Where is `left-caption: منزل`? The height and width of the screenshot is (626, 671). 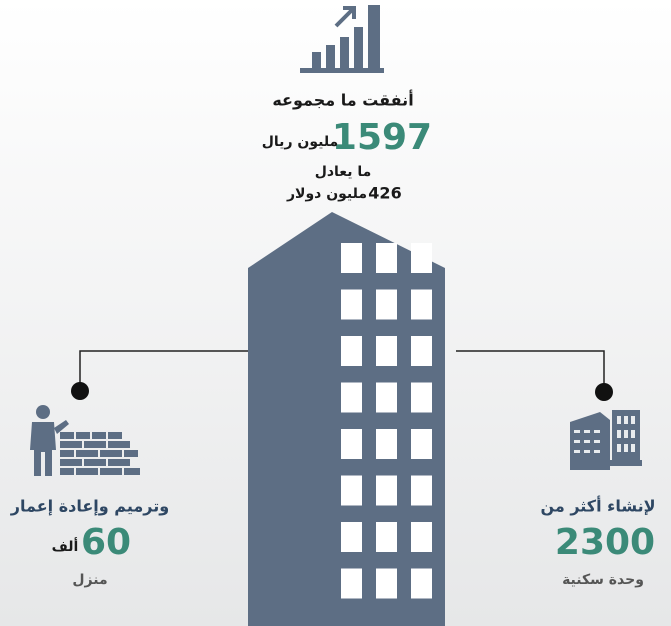 left-caption: منزل is located at coordinates (89, 580).